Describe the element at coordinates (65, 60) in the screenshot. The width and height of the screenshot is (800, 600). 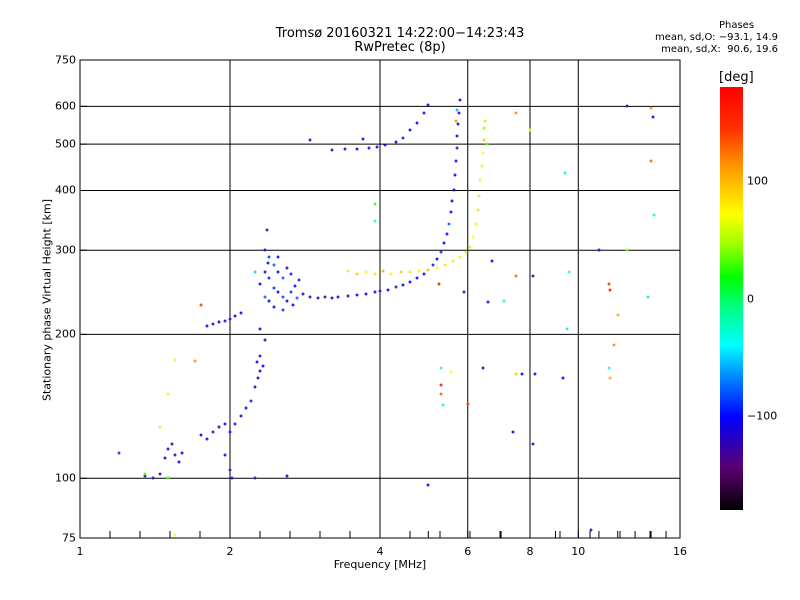
I see `y-tick-label: 750` at that location.